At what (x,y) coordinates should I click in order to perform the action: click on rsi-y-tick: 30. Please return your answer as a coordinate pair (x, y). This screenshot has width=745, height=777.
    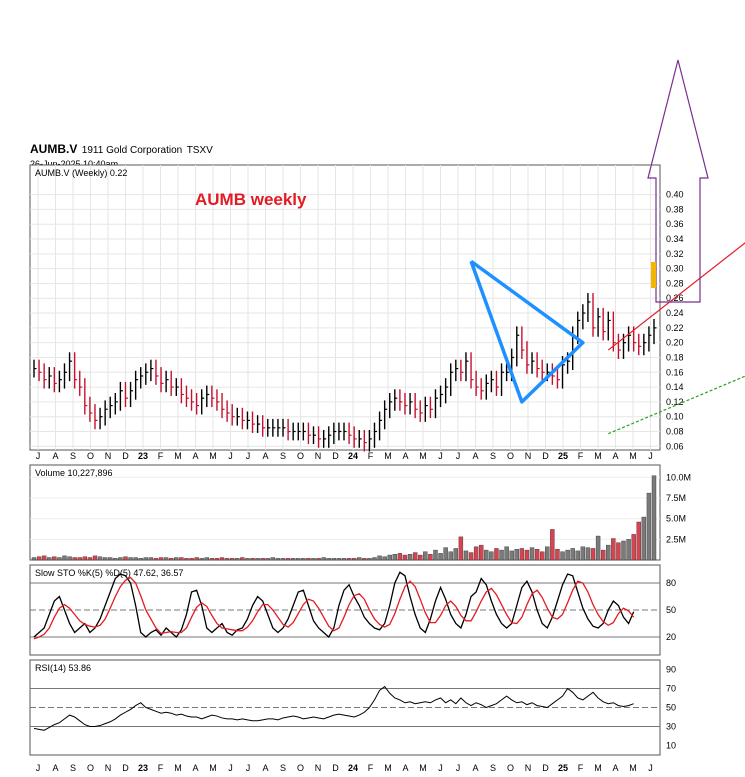
    Looking at the image, I should click on (671, 727).